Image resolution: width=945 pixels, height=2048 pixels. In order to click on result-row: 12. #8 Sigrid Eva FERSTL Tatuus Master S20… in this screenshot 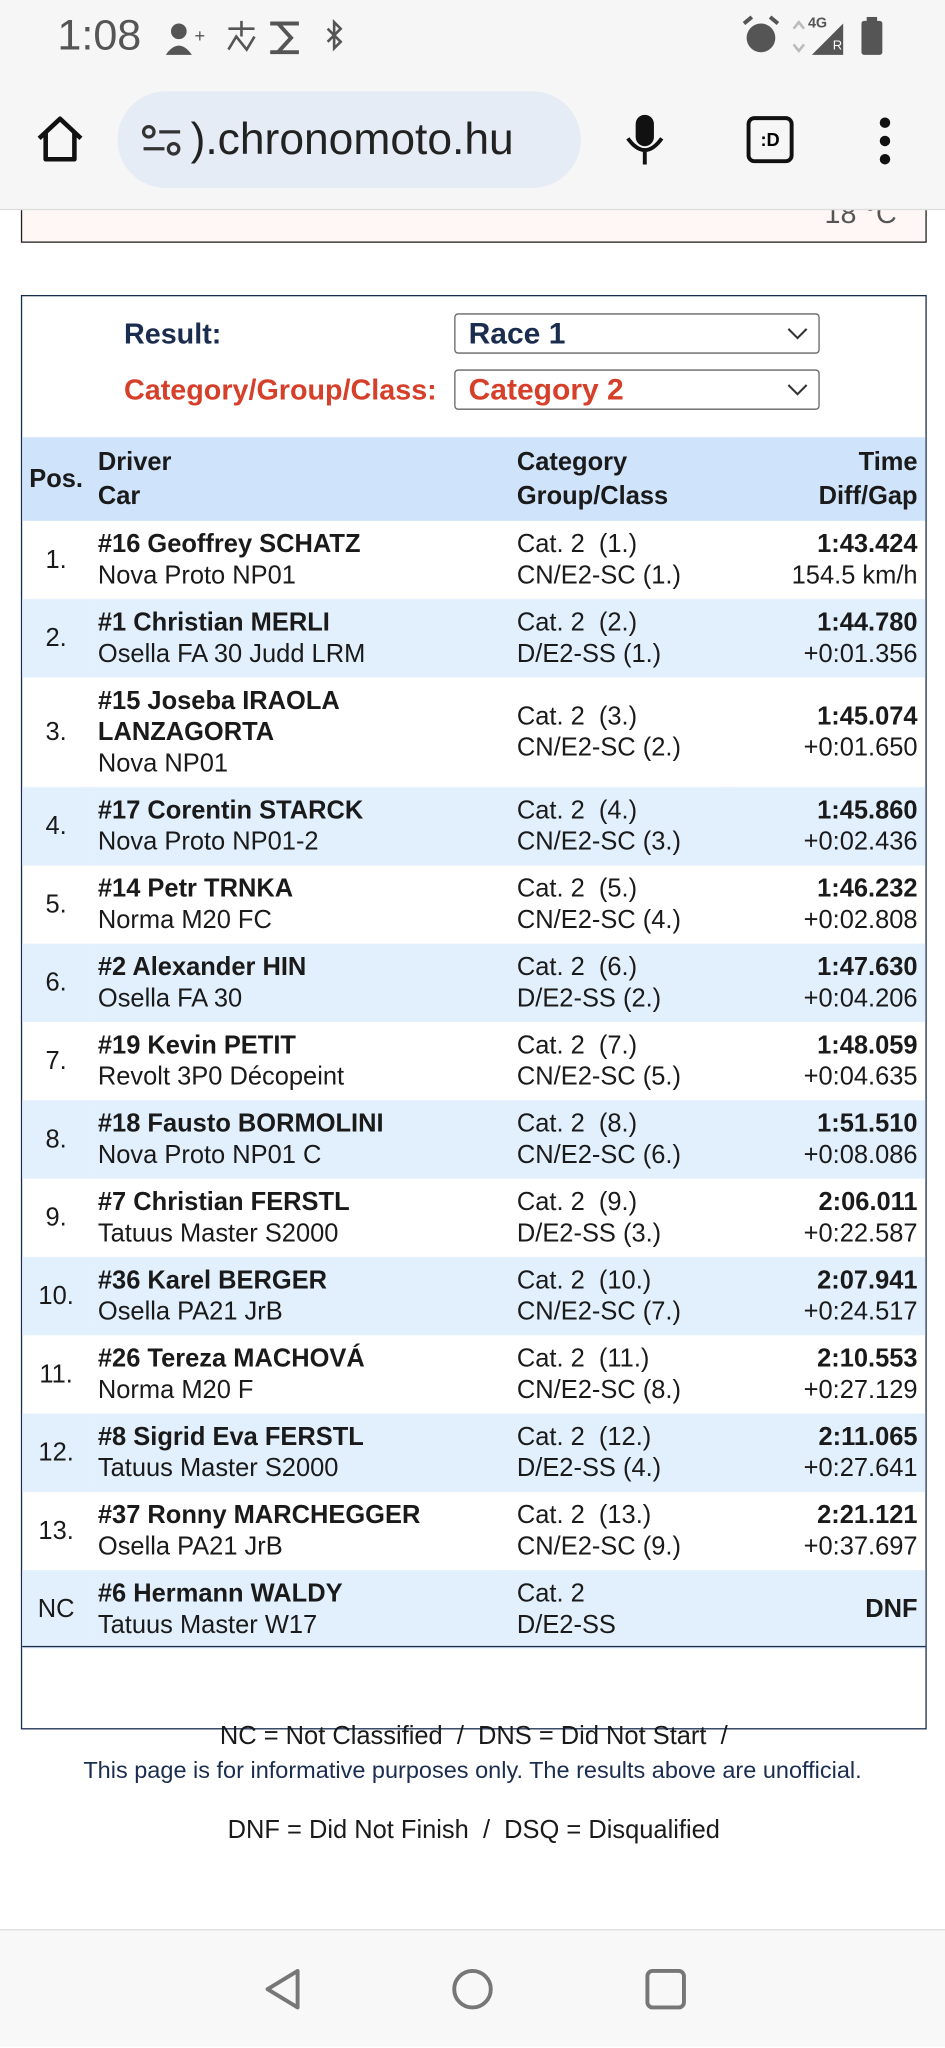, I will do `click(474, 1452)`.